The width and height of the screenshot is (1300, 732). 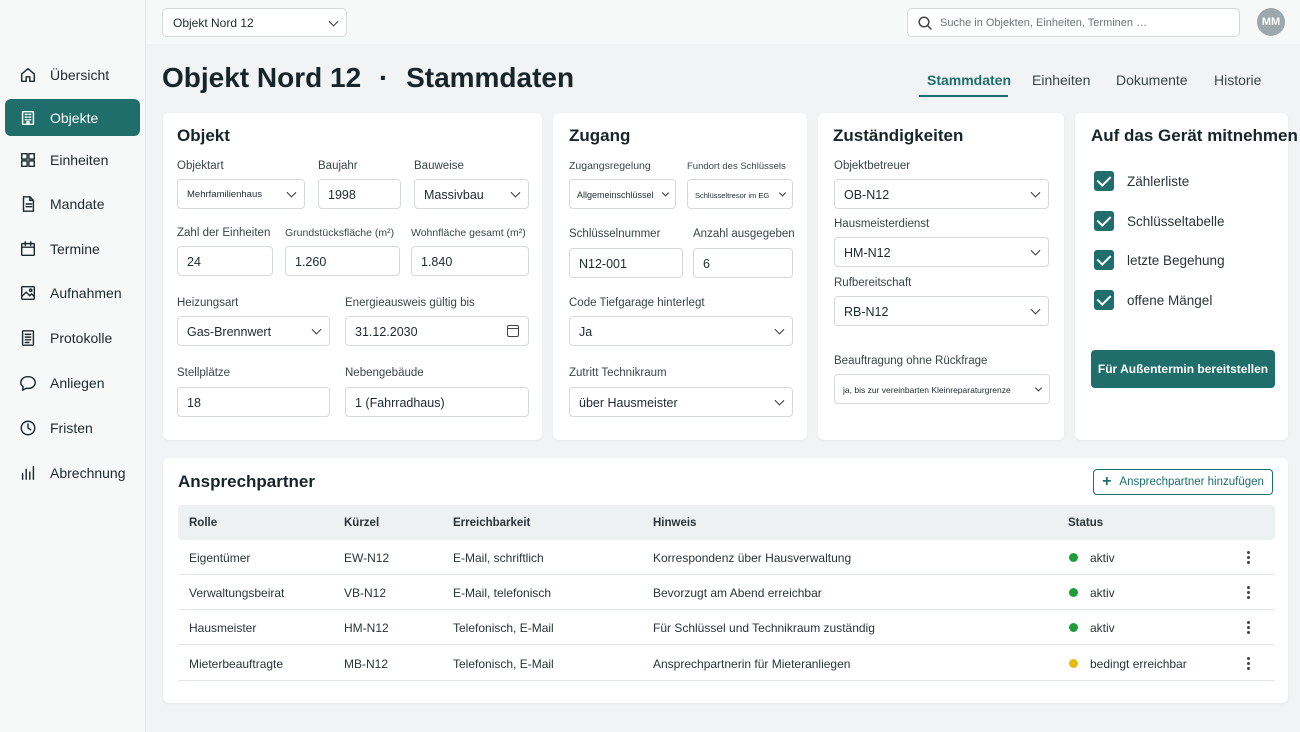 What do you see at coordinates (490, 77) in the screenshot?
I see `page-title-section: Stammdaten` at bounding box center [490, 77].